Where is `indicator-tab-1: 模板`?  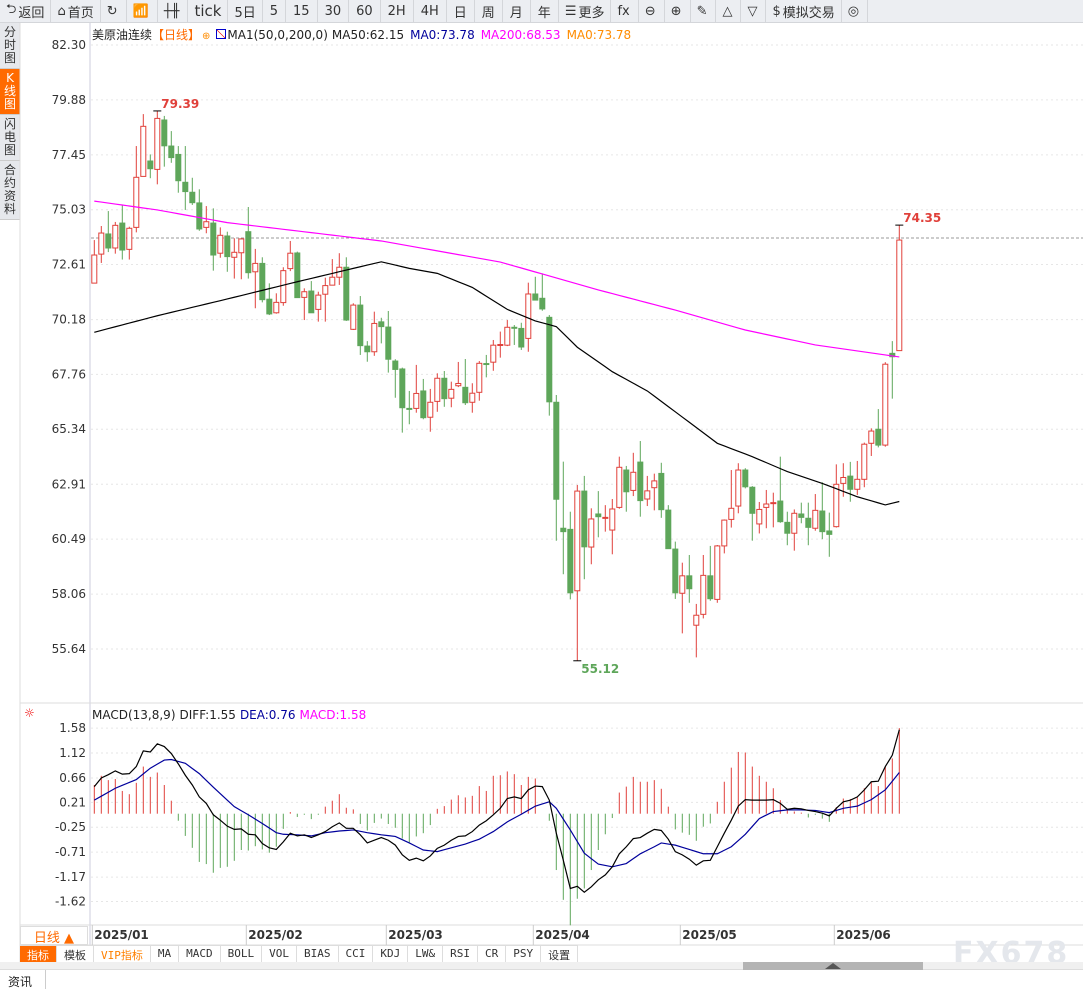 indicator-tab-1: 模板 is located at coordinates (75, 954).